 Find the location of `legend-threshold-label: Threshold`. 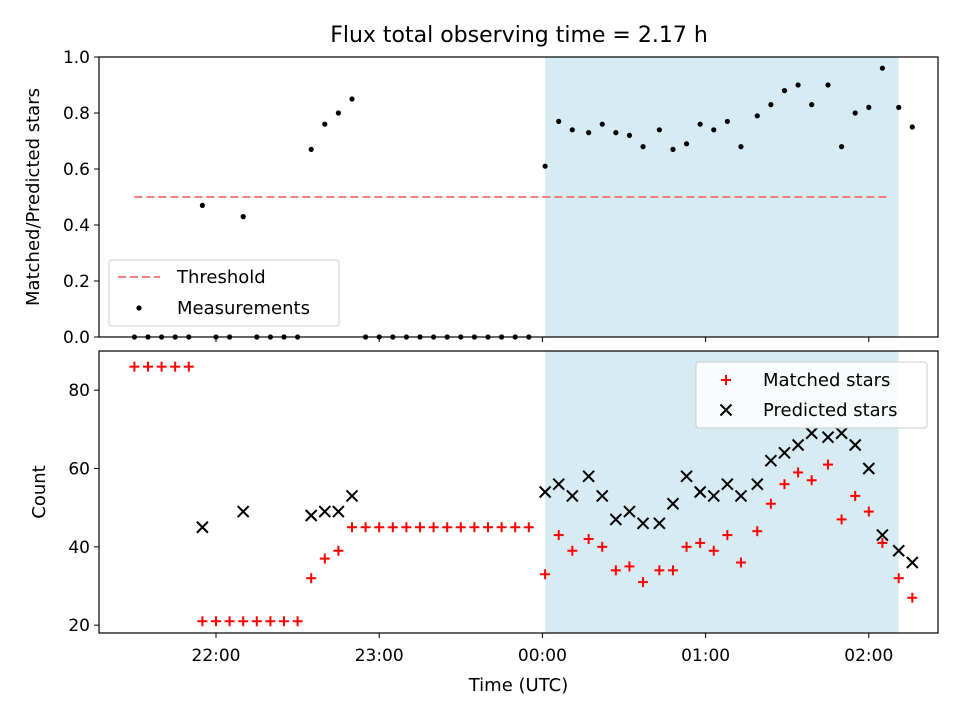

legend-threshold-label: Threshold is located at coordinates (221, 277).